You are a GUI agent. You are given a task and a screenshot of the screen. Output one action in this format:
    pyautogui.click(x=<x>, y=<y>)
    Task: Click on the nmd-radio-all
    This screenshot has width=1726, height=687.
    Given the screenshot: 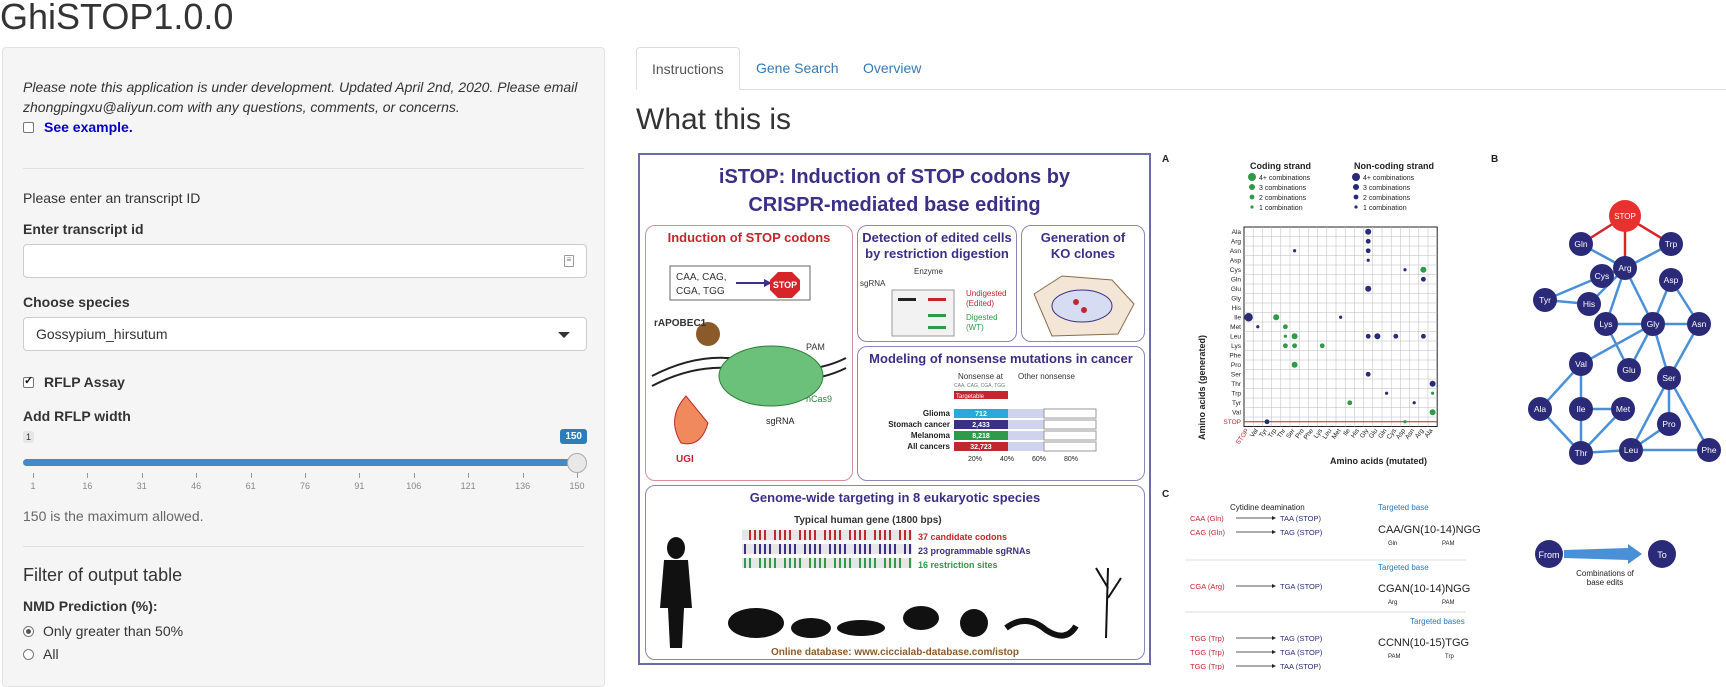 What is the action you would take?
    pyautogui.click(x=28, y=654)
    